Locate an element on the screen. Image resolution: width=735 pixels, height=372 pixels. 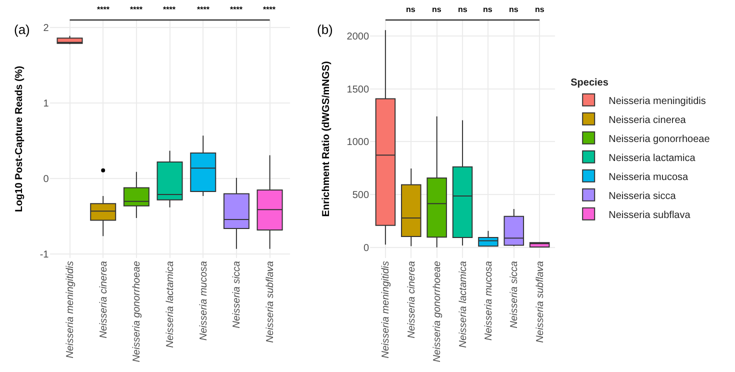
y-axis-title: Log10 Post-Capture Reads (%) is located at coordinates (19, 139).